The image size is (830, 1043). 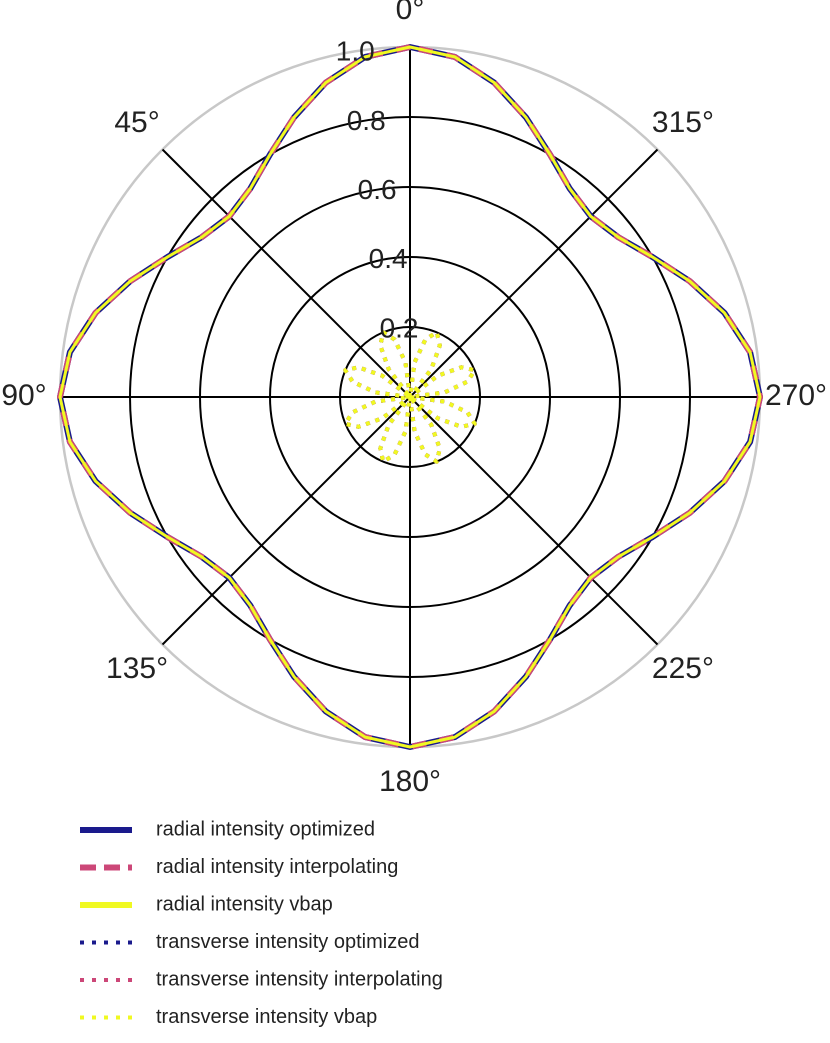 I want to click on series-line, so click(x=410, y=397).